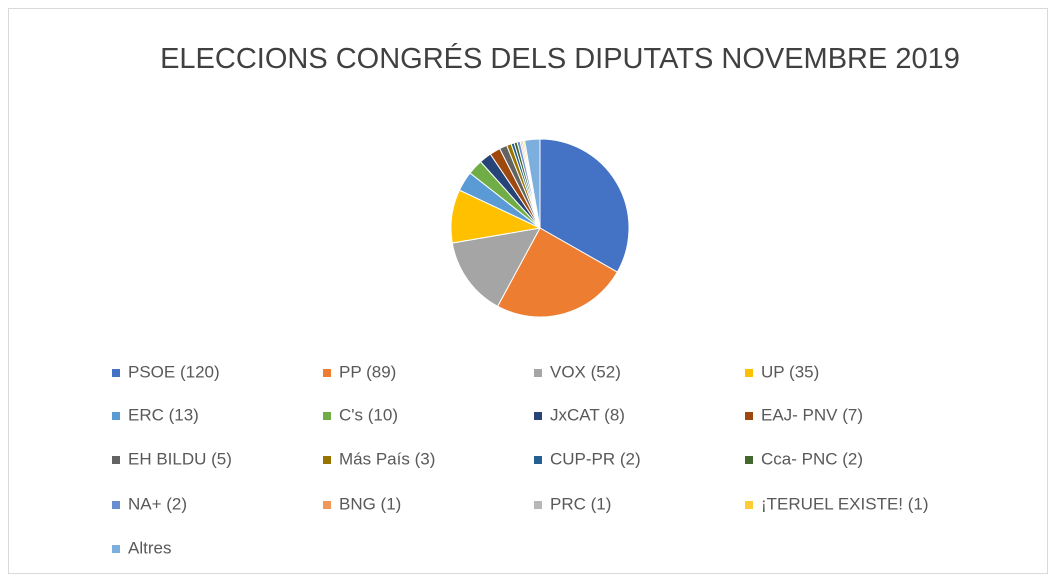 This screenshot has height=581, width=1057. What do you see at coordinates (163, 414) in the screenshot?
I see `legend-label: ERC (13)` at bounding box center [163, 414].